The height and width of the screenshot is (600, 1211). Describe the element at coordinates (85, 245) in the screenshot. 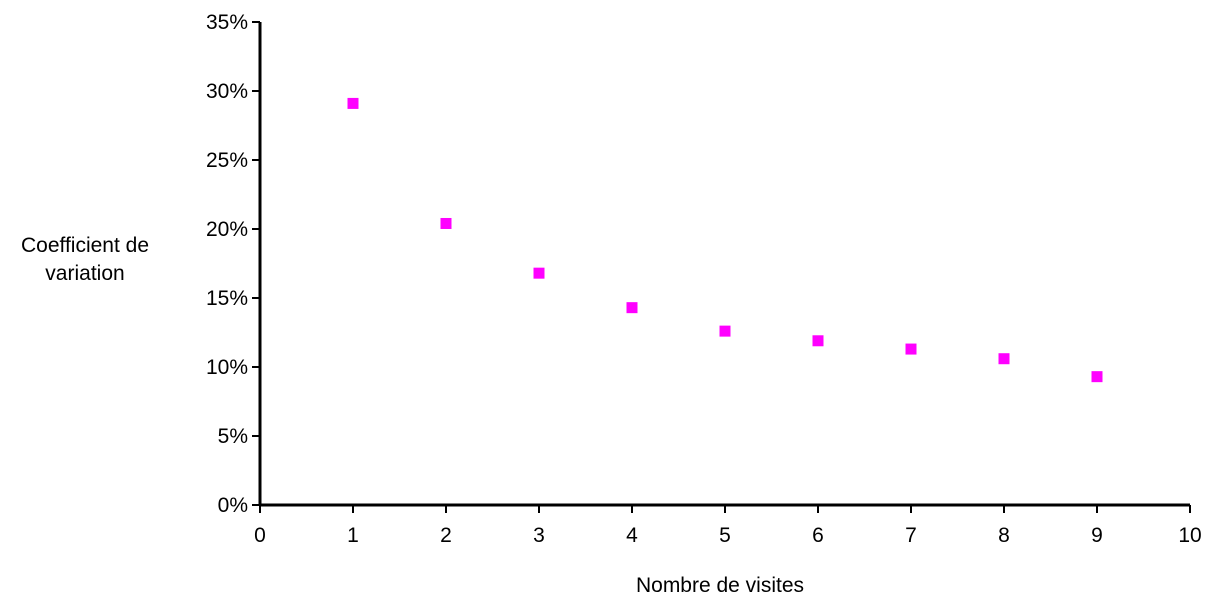

I see `y-axis-title-line: Coefficient de` at that location.